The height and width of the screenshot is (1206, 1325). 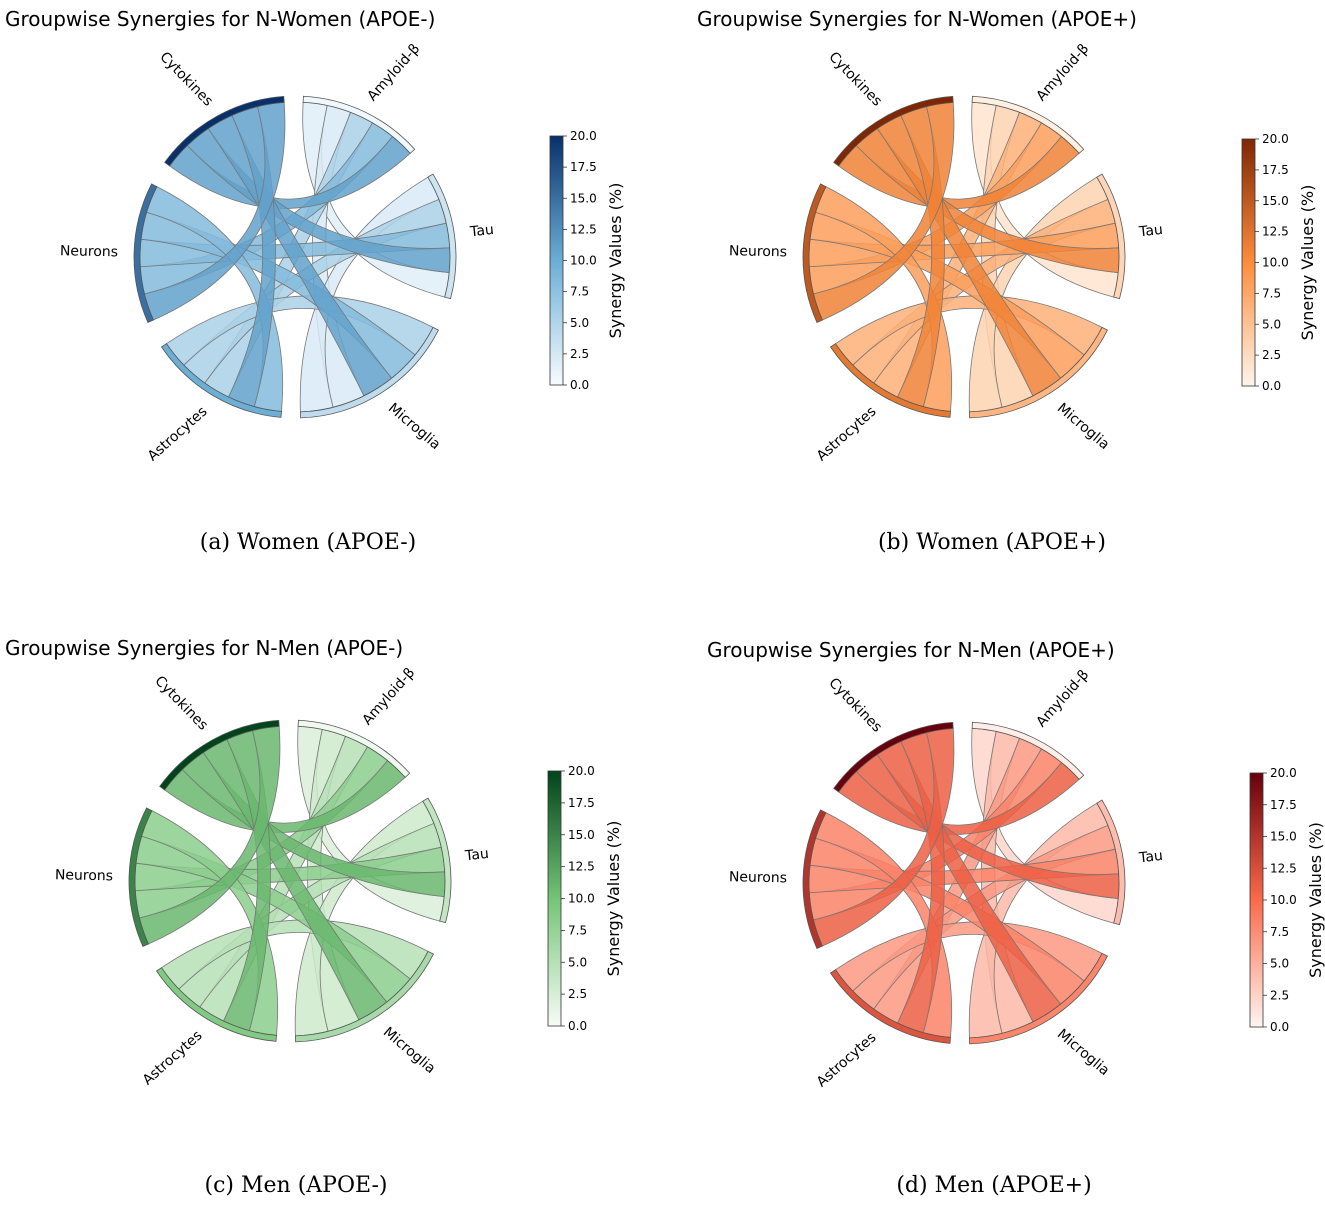 What do you see at coordinates (296, 1185) in the screenshot?
I see `caption-c: (c) Men (APOE-)` at bounding box center [296, 1185].